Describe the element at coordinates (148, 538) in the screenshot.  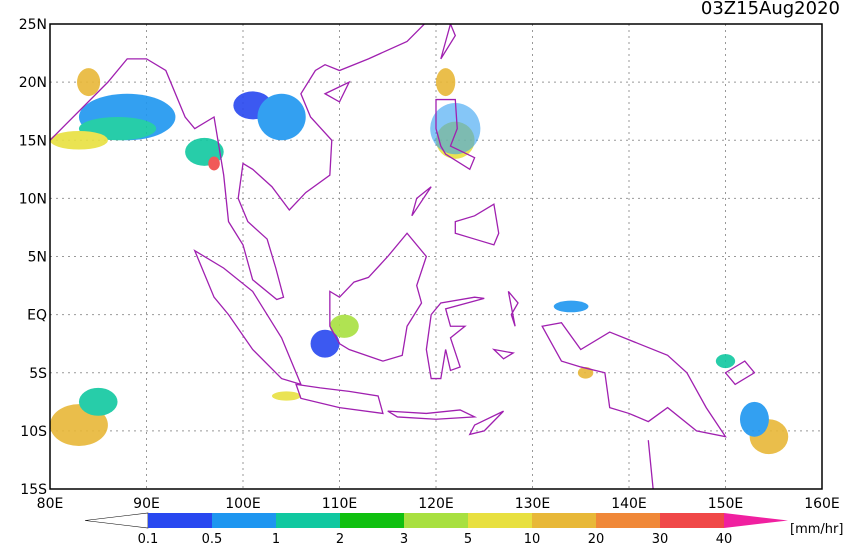
I see `colorbar-label: 0.1` at that location.